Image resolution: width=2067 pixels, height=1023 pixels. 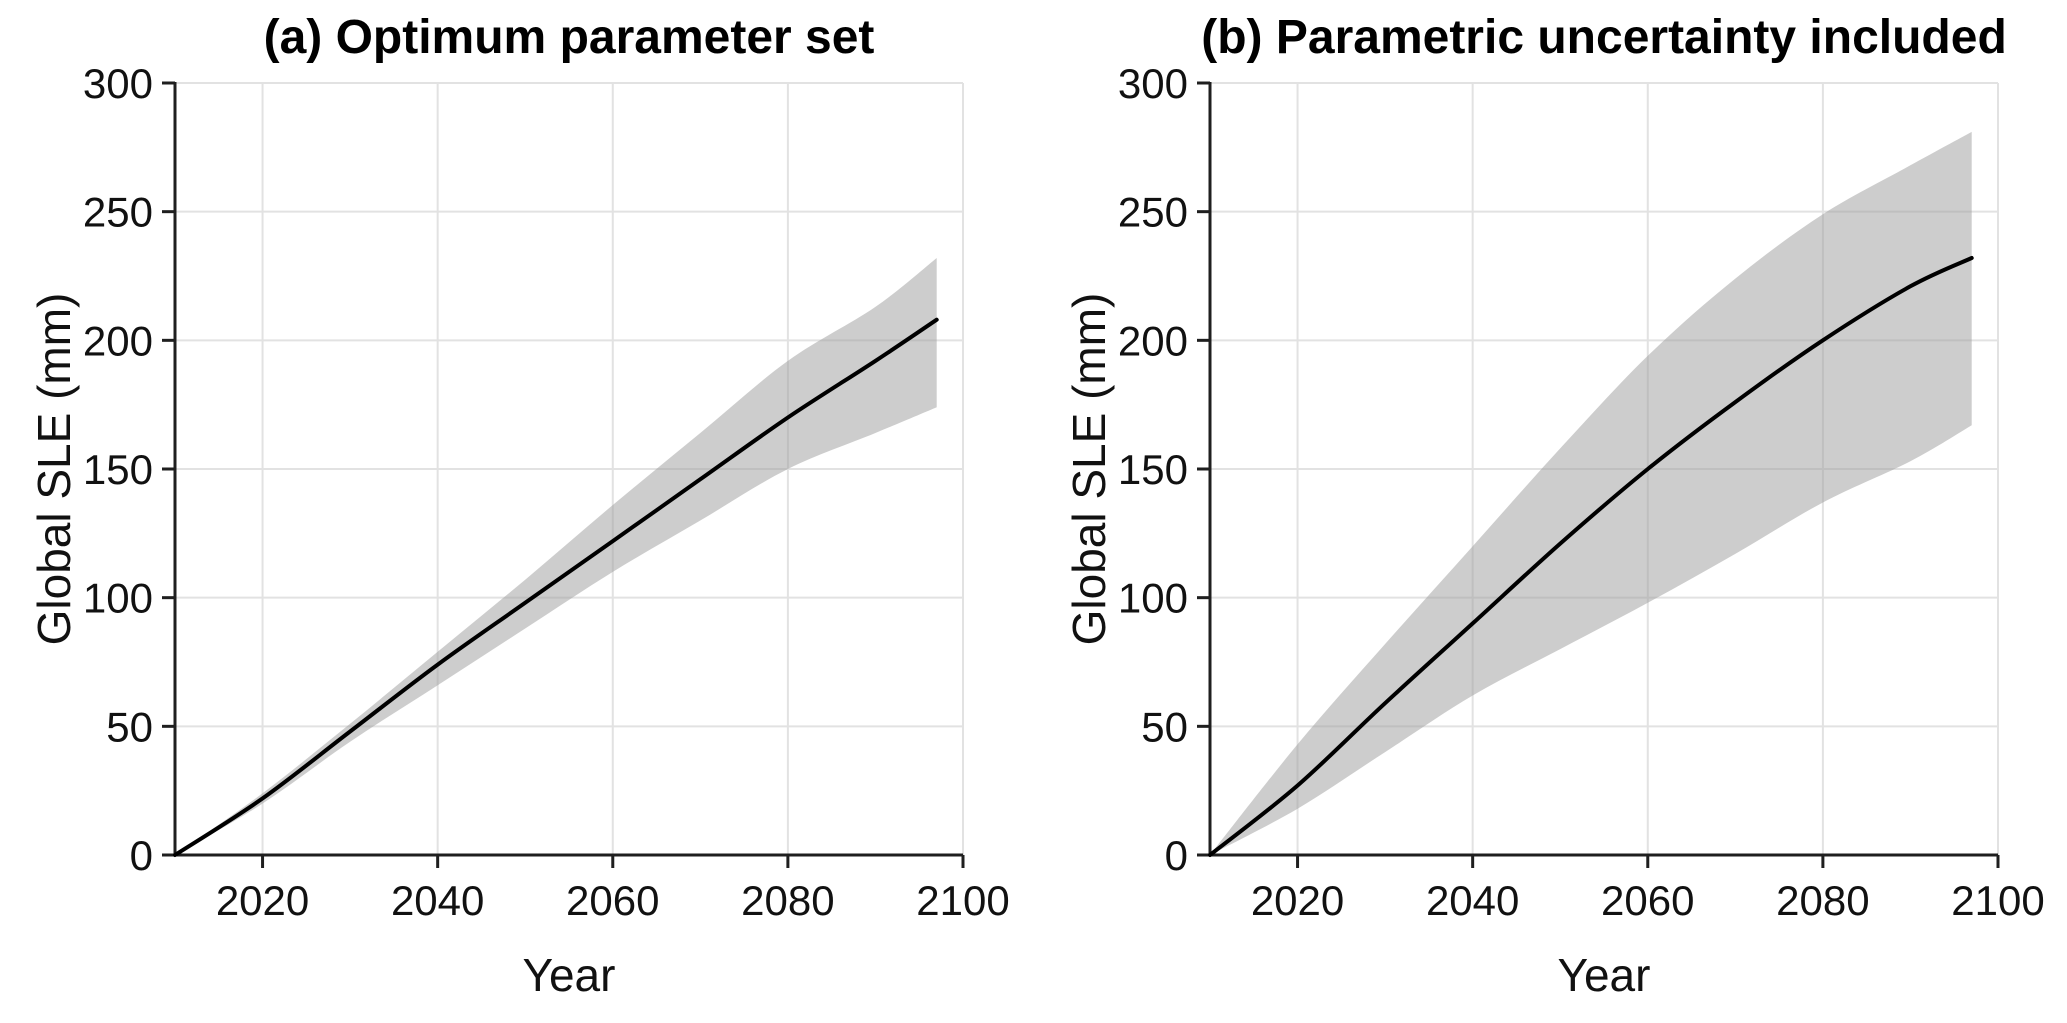 I want to click on panel-a-title: (a) Optimum parameter set, so click(x=569, y=37).